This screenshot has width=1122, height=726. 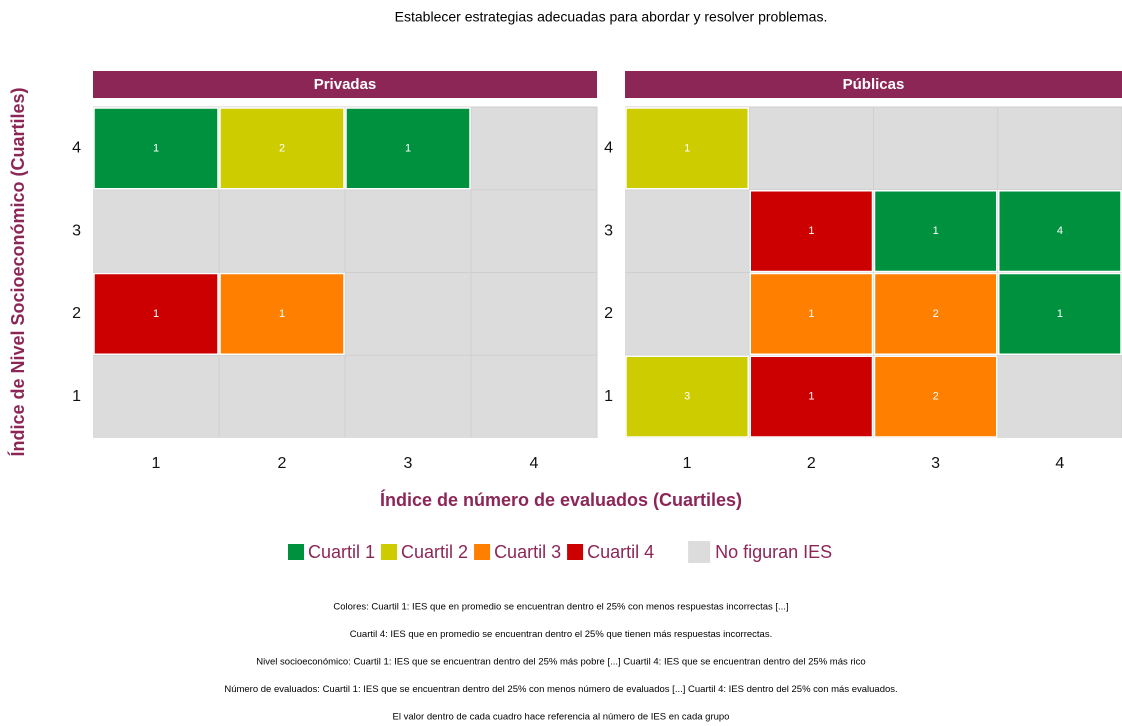 I want to click on cell-label: 3, so click(x=687, y=397).